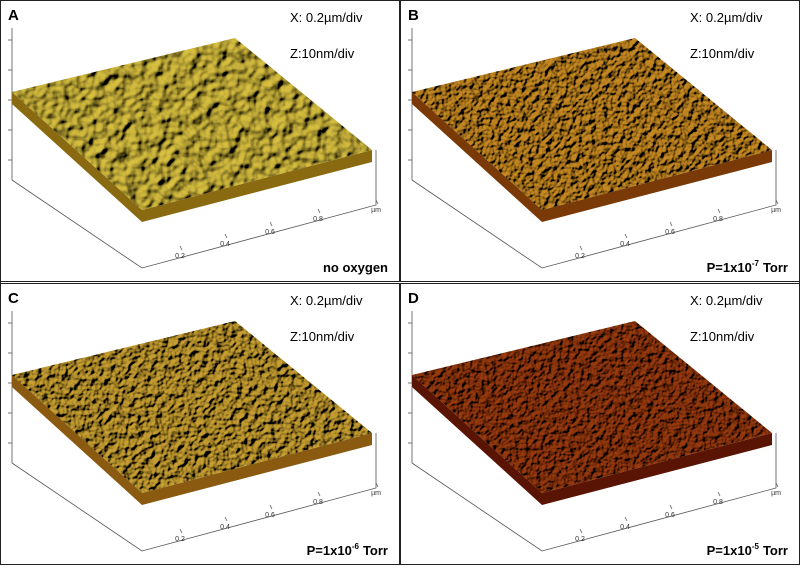  Describe the element at coordinates (356, 546) in the screenshot. I see `condition-exponent: -6` at that location.